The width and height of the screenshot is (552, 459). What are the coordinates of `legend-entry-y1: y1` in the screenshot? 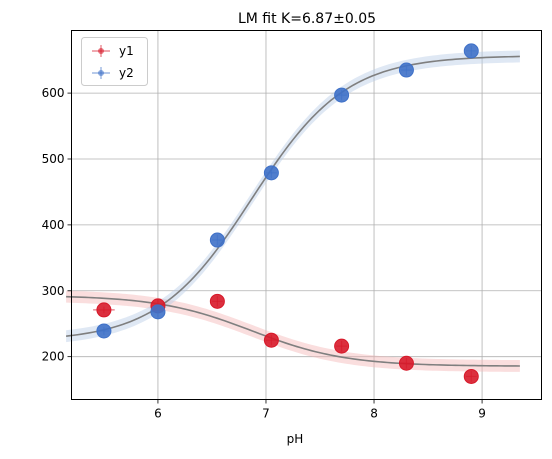 It's located at (113, 51).